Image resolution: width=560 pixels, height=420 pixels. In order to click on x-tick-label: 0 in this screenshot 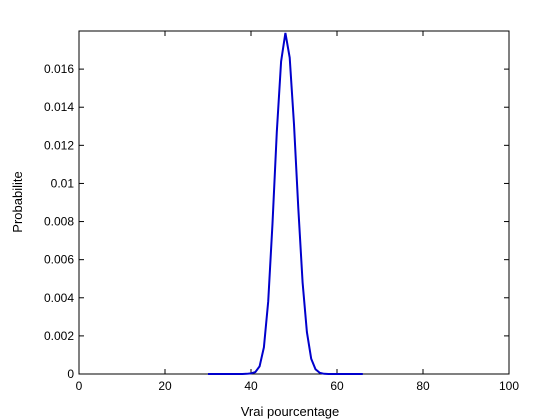, I will do `click(79, 386)`.